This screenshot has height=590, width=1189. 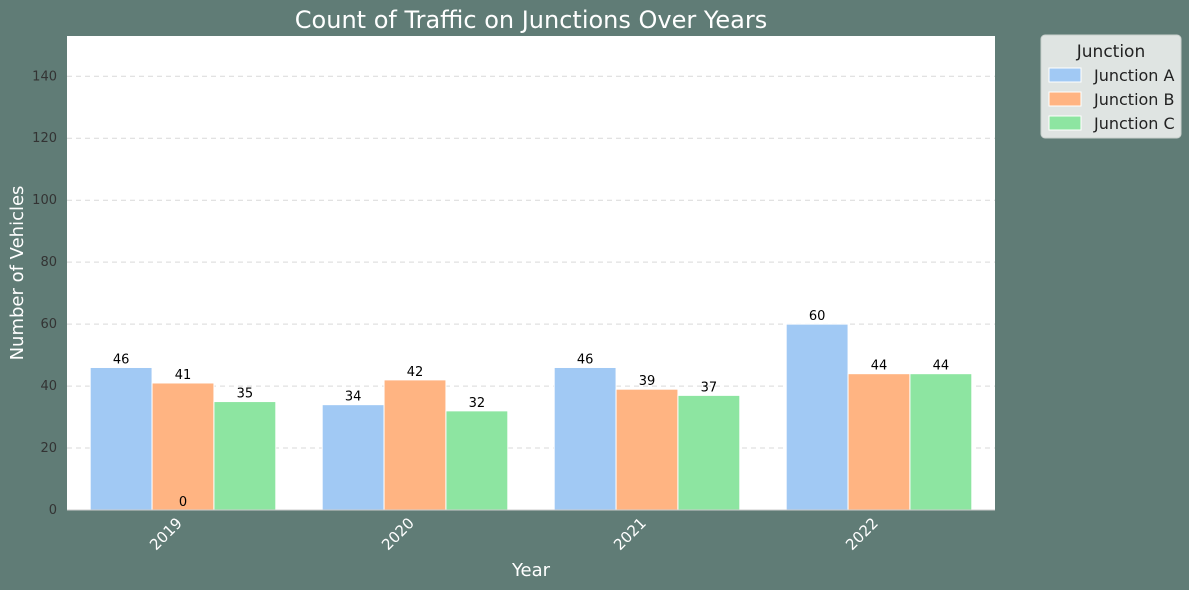 I want to click on legend-label: Junction A, so click(x=1134, y=75).